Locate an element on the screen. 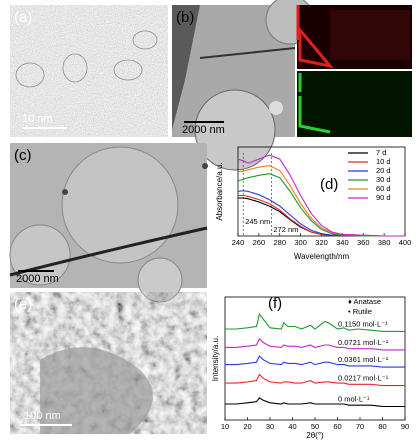 The image size is (418, 447). scale-text: 10 nm is located at coordinates (37, 119).